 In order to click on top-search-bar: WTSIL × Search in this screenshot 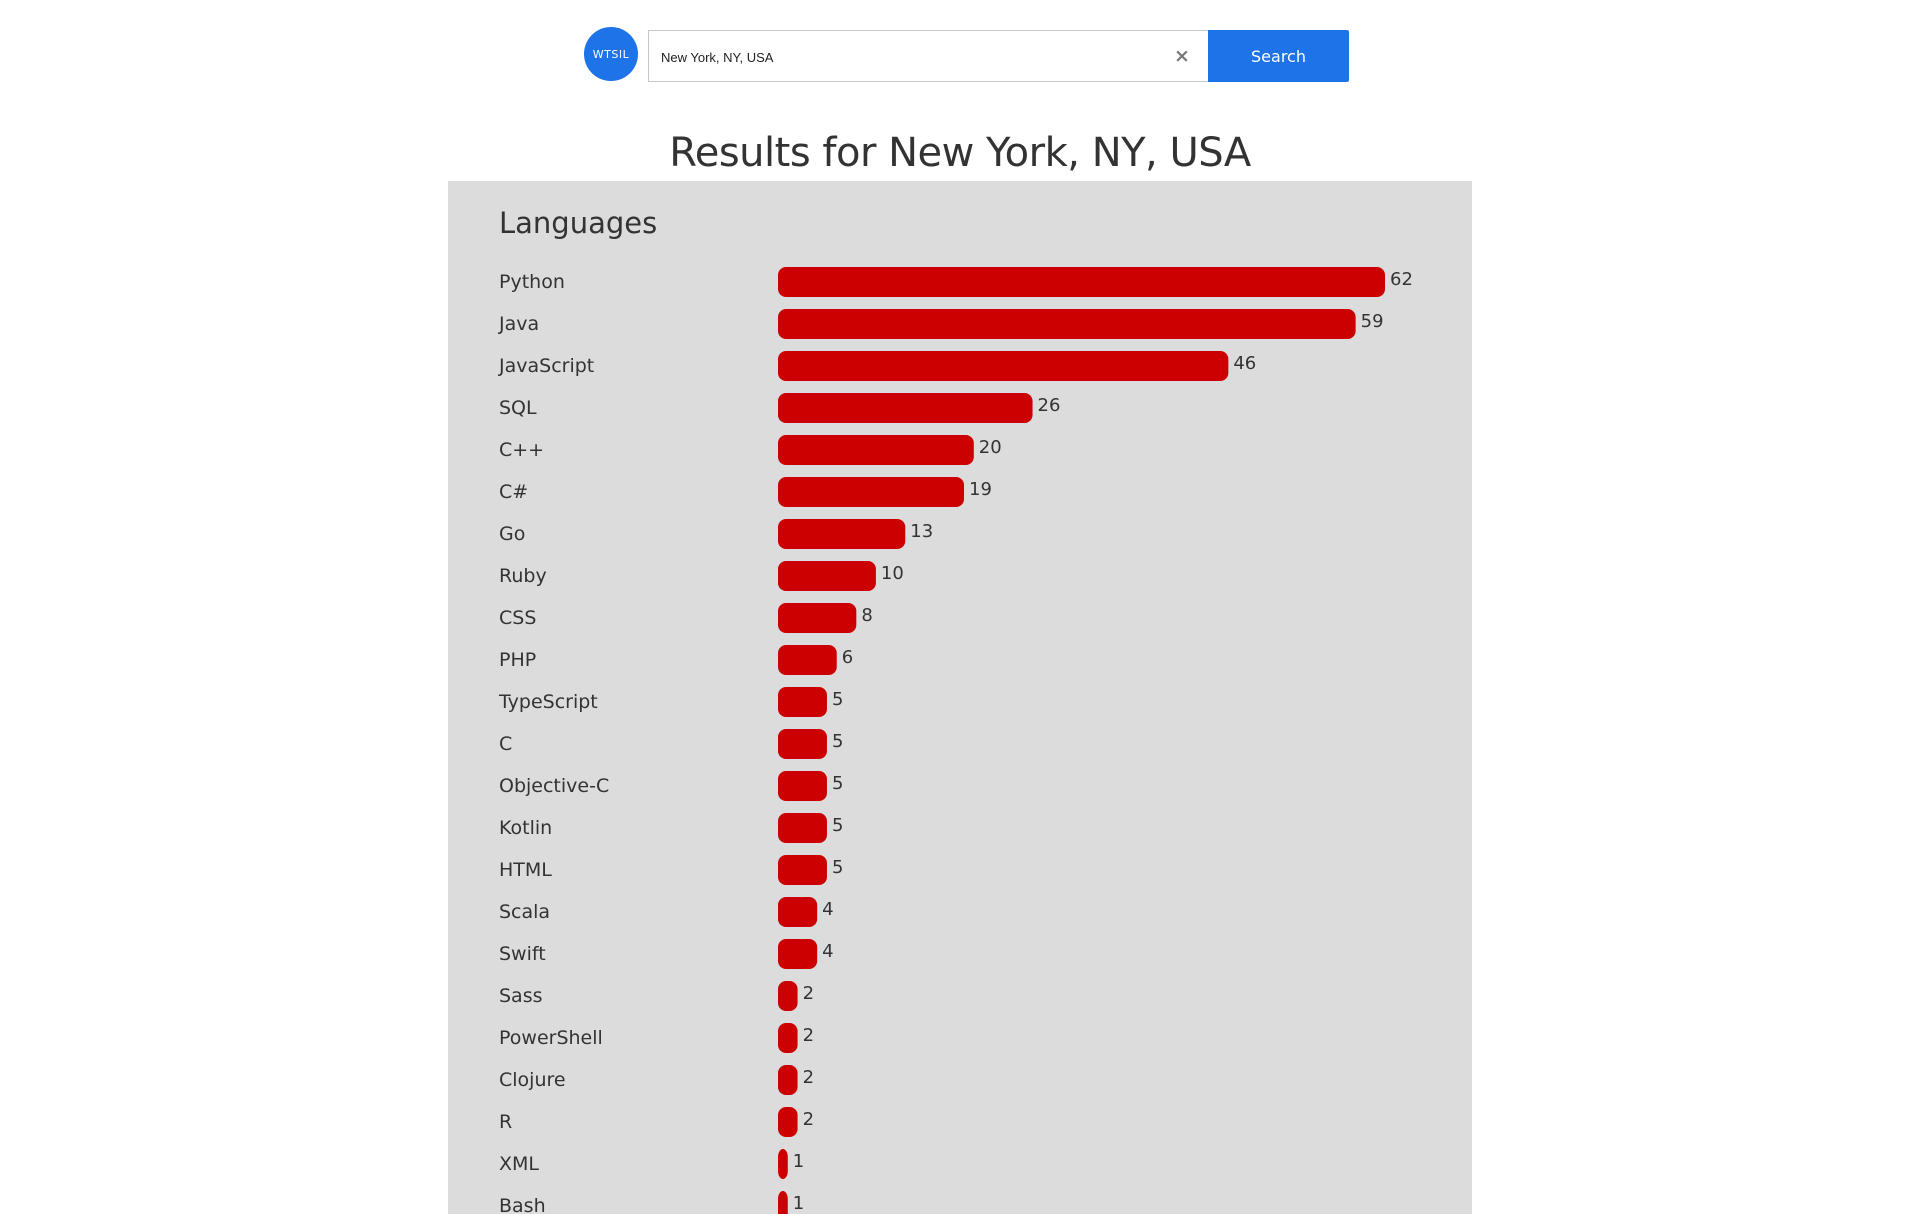, I will do `click(960, 50)`.